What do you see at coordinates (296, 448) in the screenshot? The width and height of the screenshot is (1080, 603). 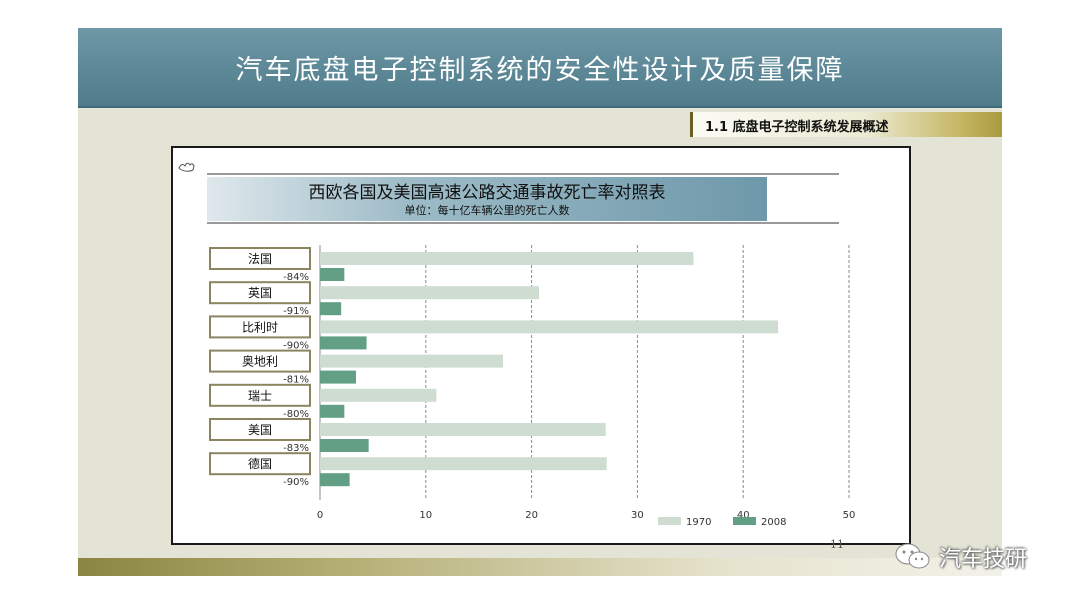 I see `category-change-note: -83%` at bounding box center [296, 448].